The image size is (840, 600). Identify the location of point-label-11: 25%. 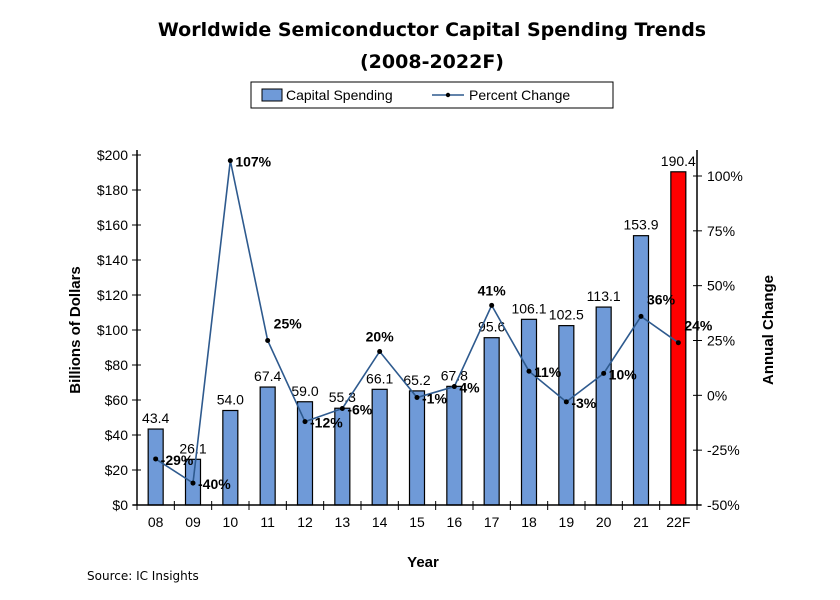
(288, 324).